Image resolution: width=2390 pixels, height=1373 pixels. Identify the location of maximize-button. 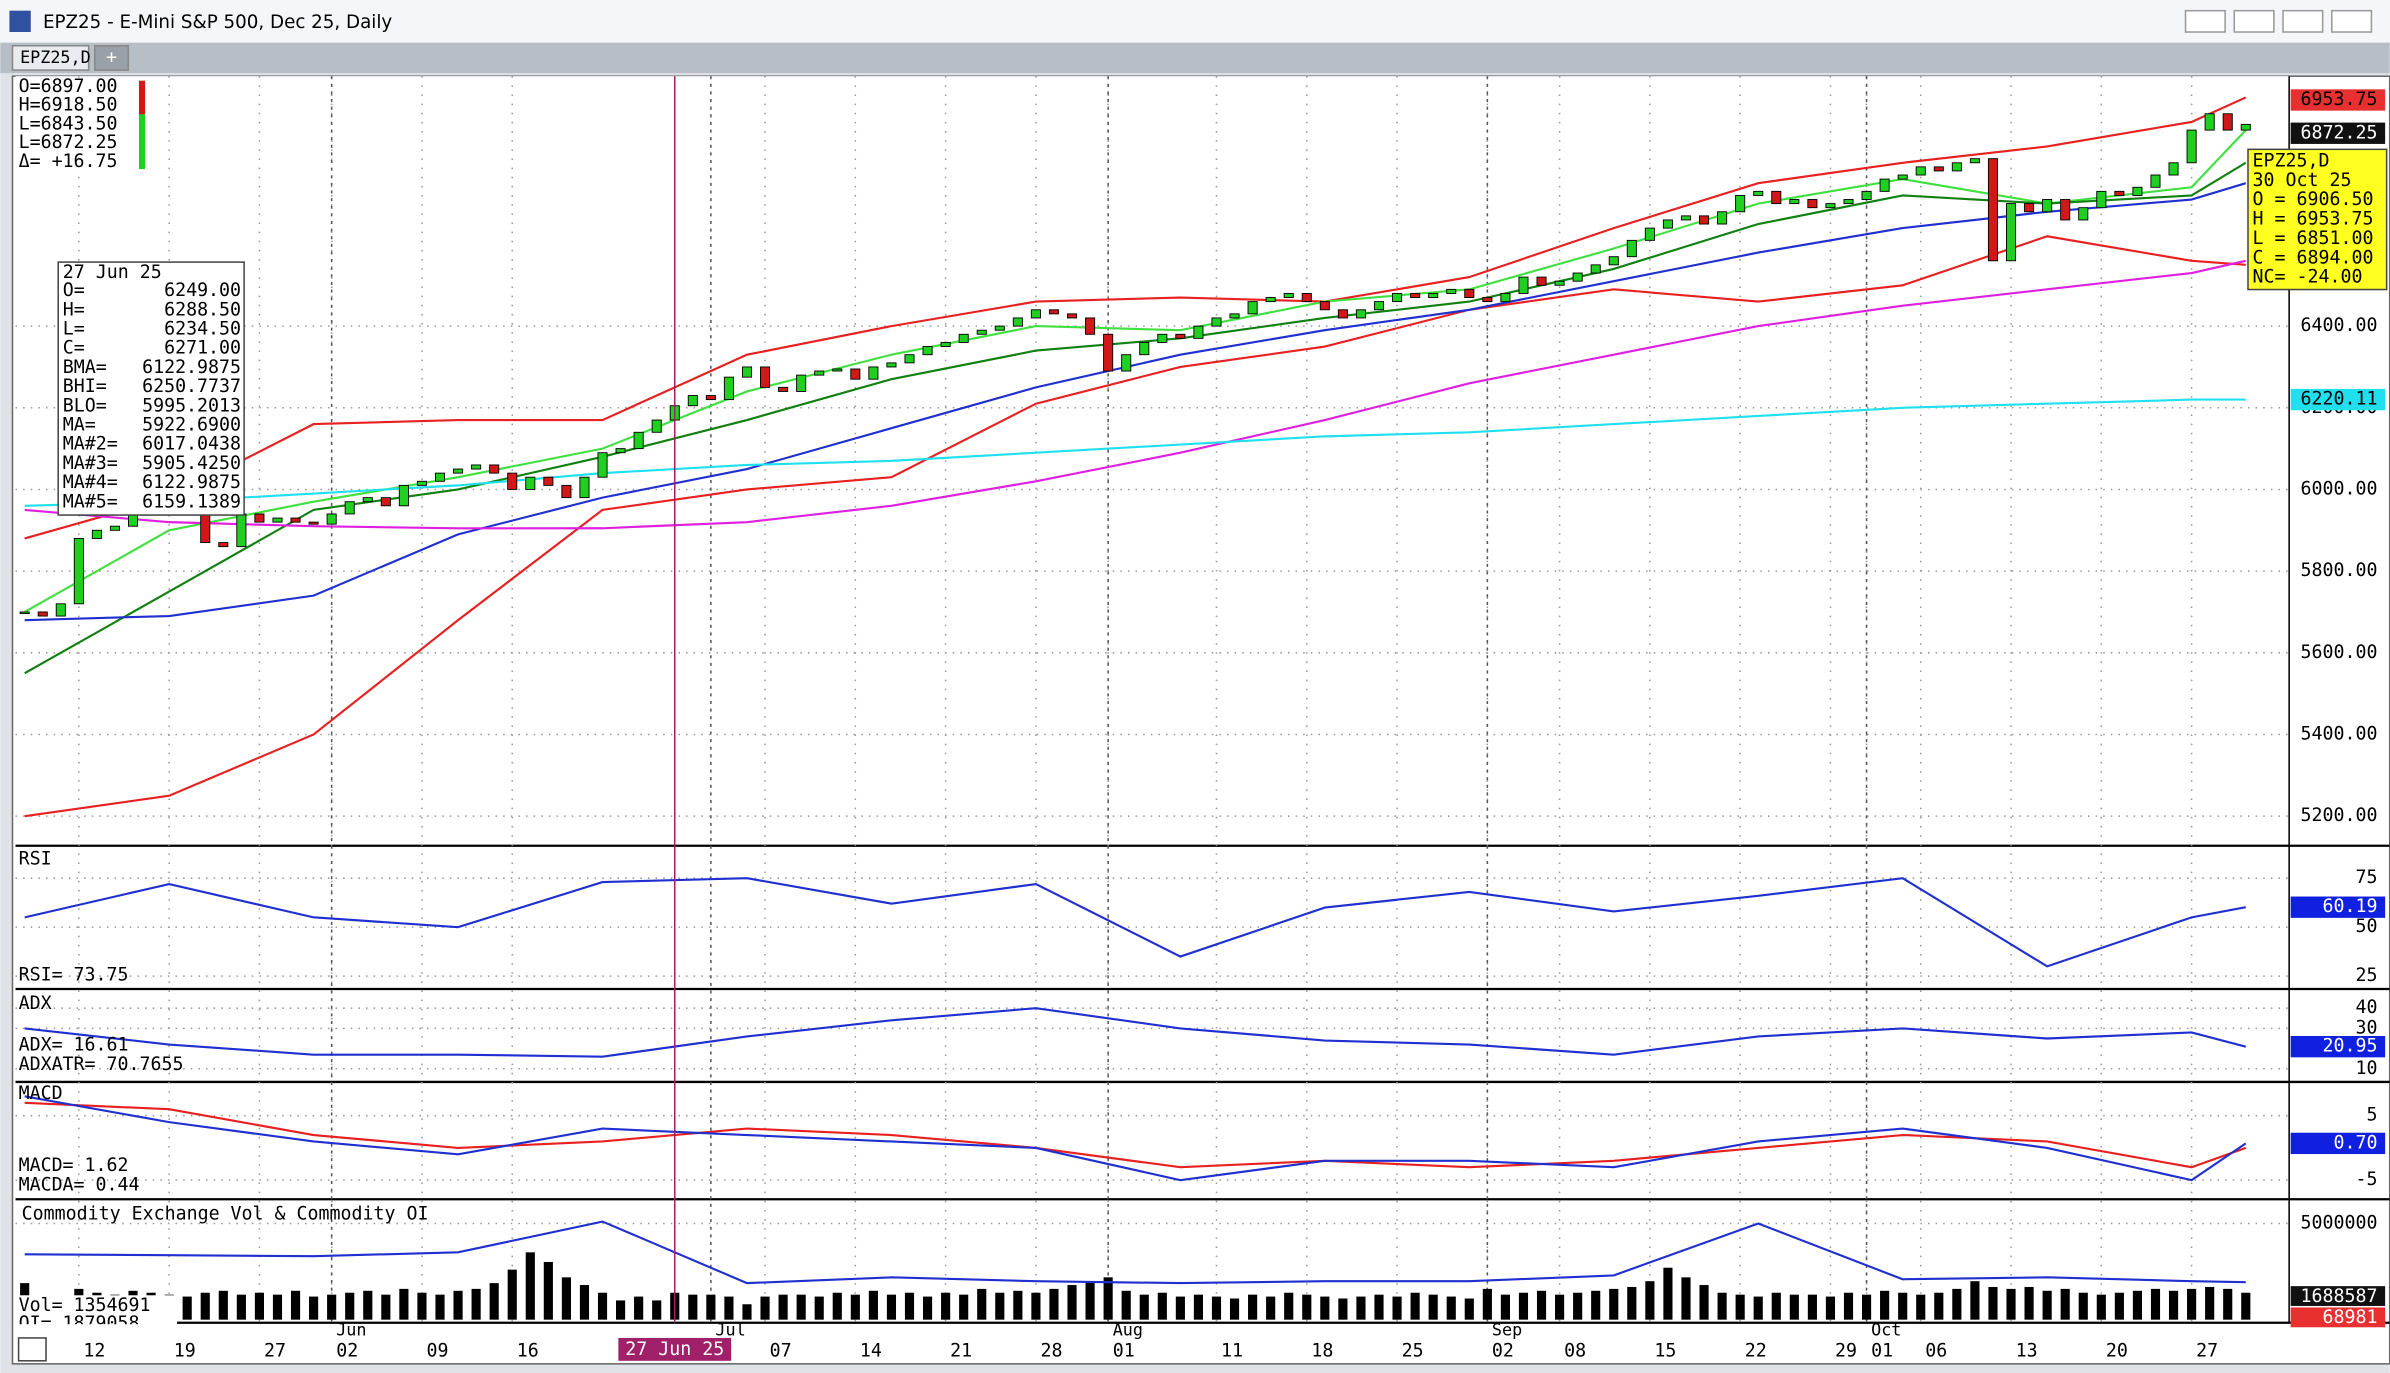
(2303, 21).